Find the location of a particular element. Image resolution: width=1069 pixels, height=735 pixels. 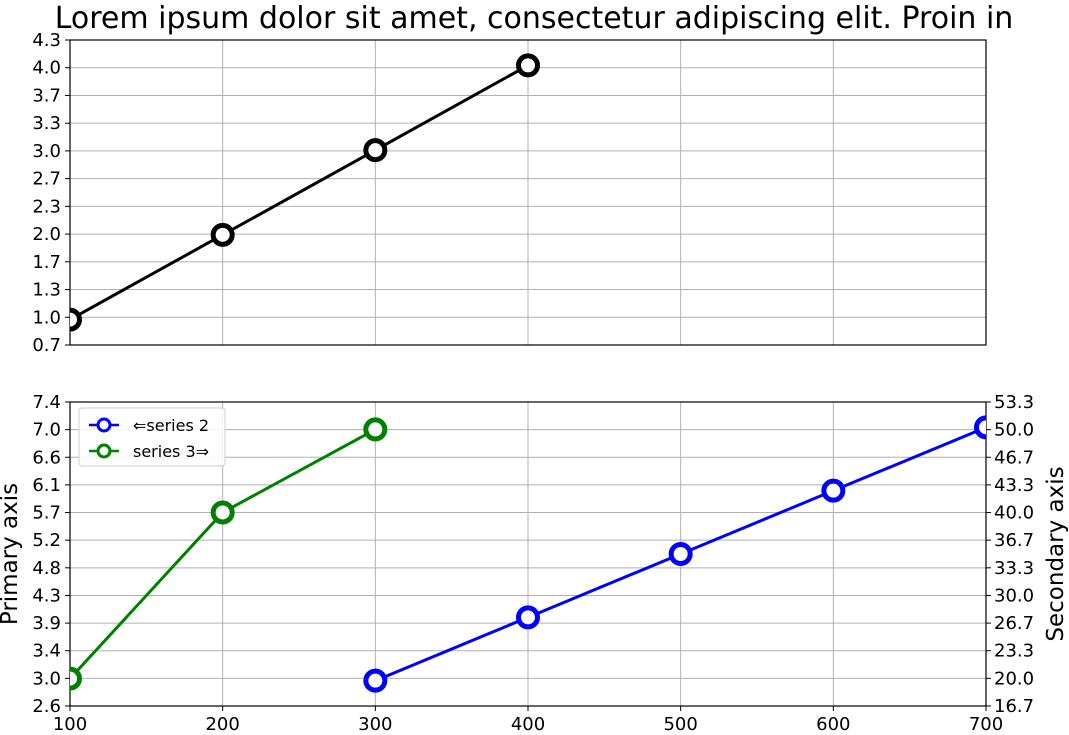

y-tick-label: 4.0 is located at coordinates (46, 68).